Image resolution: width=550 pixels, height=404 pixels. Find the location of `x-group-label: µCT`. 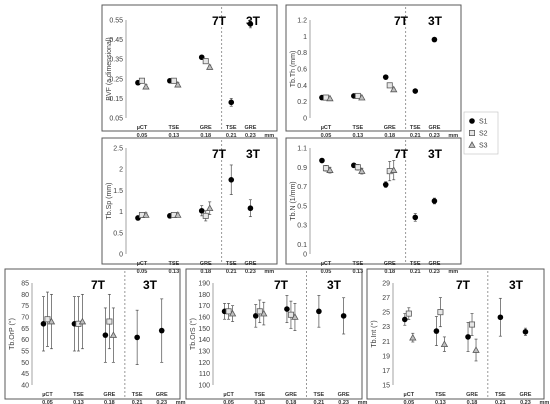

x-group-label: µCT is located at coordinates (326, 128).